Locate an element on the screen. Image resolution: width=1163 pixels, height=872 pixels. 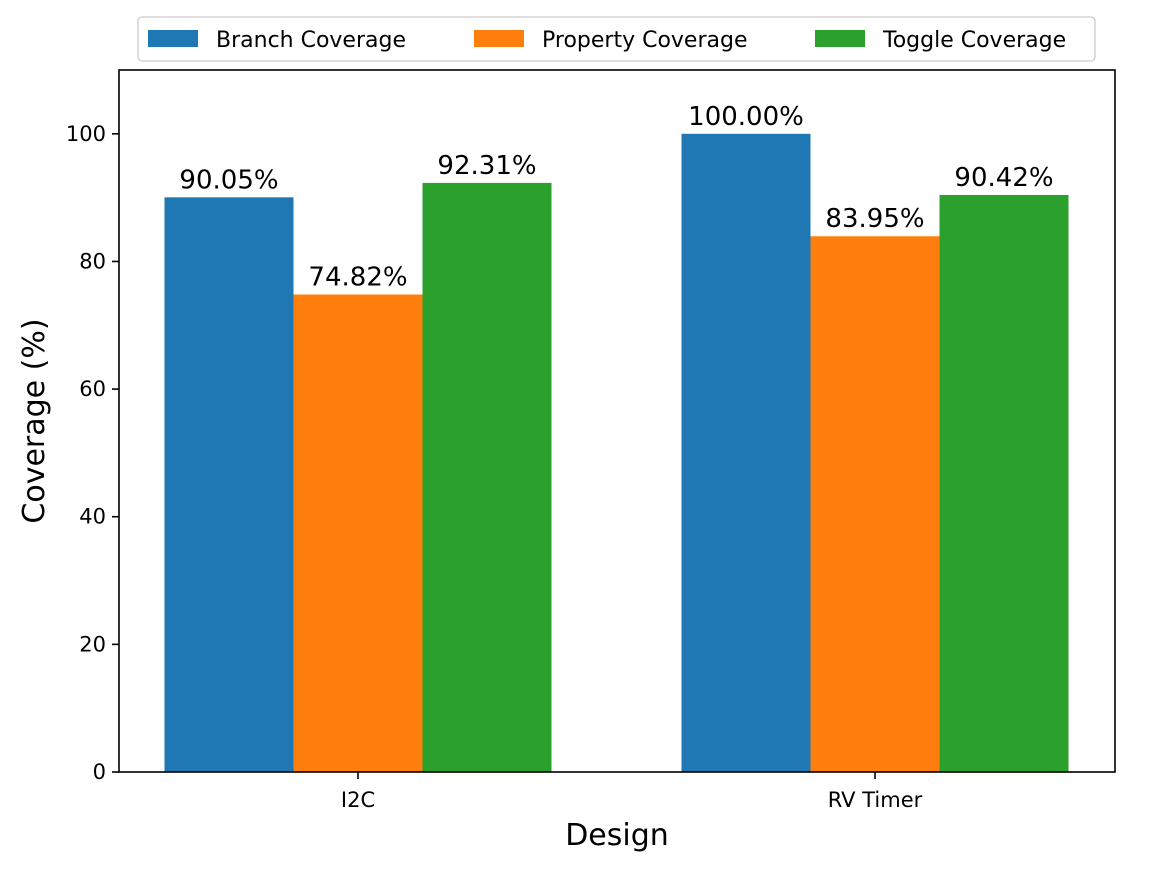
data-label: 74.82% is located at coordinates (357, 278).